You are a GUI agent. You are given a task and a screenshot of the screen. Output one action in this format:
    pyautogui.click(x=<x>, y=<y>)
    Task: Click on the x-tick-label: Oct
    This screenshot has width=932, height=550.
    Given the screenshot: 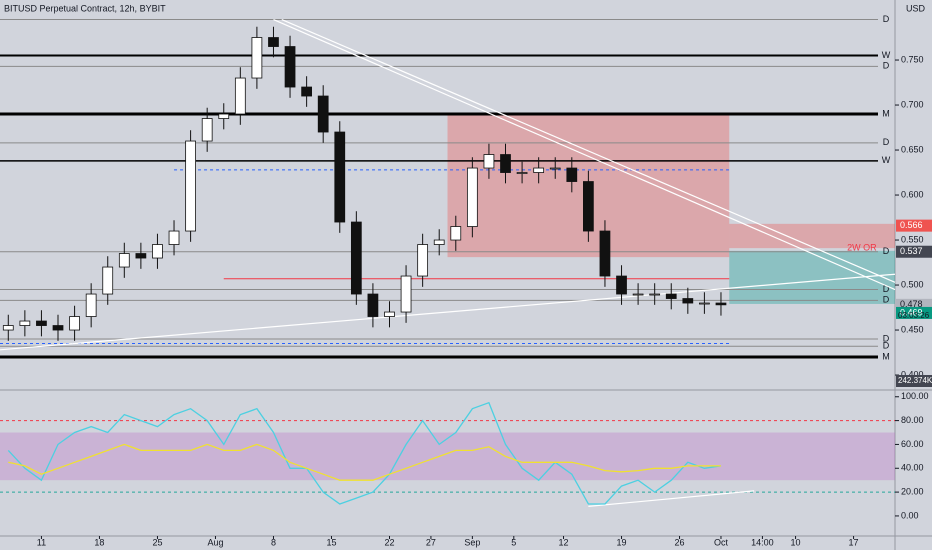 What is the action you would take?
    pyautogui.click(x=721, y=542)
    